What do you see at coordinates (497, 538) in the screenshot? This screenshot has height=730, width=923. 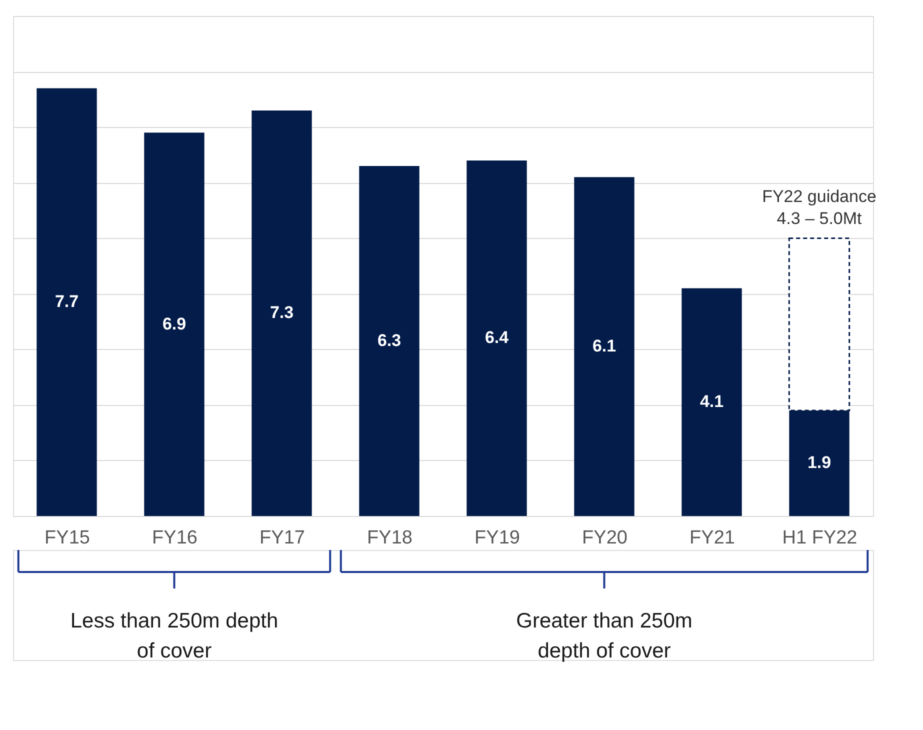 I see `x-tick-label: FY19` at bounding box center [497, 538].